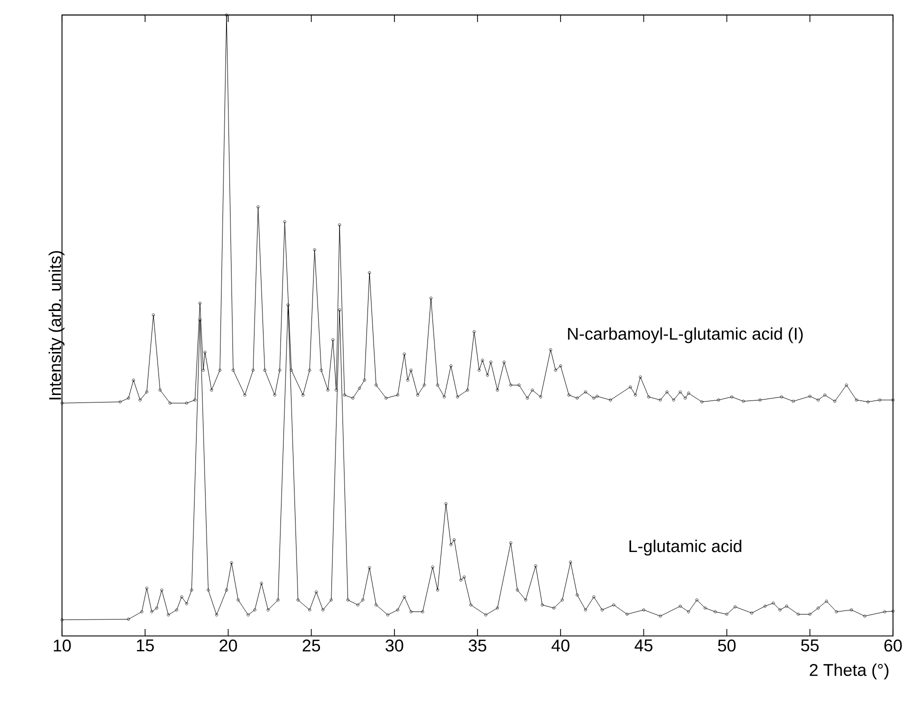 The width and height of the screenshot is (907, 711). What do you see at coordinates (685, 335) in the screenshot?
I see `series-label: N-carbamoyl-L-glutamic acid (I)` at bounding box center [685, 335].